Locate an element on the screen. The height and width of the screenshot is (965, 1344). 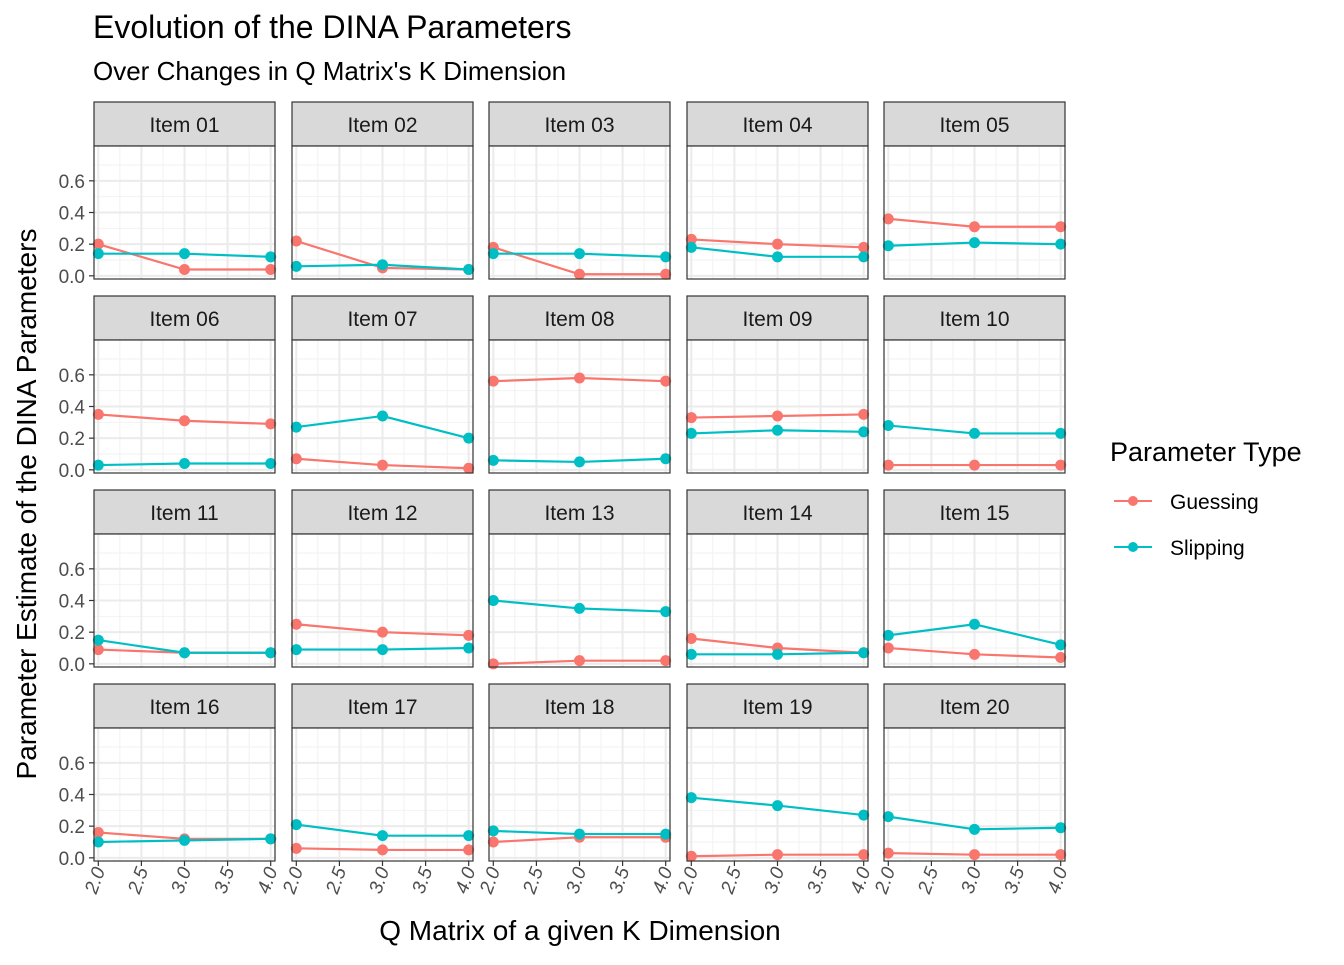
facet-strip-label: Item 10 is located at coordinates (974, 319).